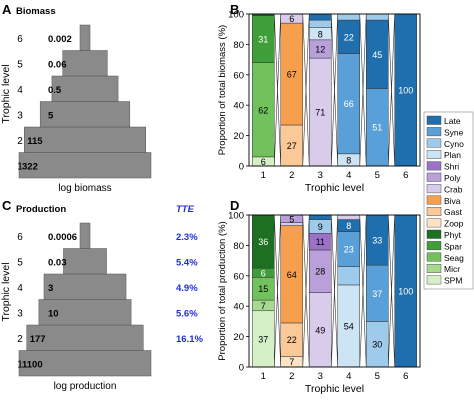  What do you see at coordinates (6, 291) in the screenshot?
I see `y-axis-title: Trophic level` at bounding box center [6, 291].